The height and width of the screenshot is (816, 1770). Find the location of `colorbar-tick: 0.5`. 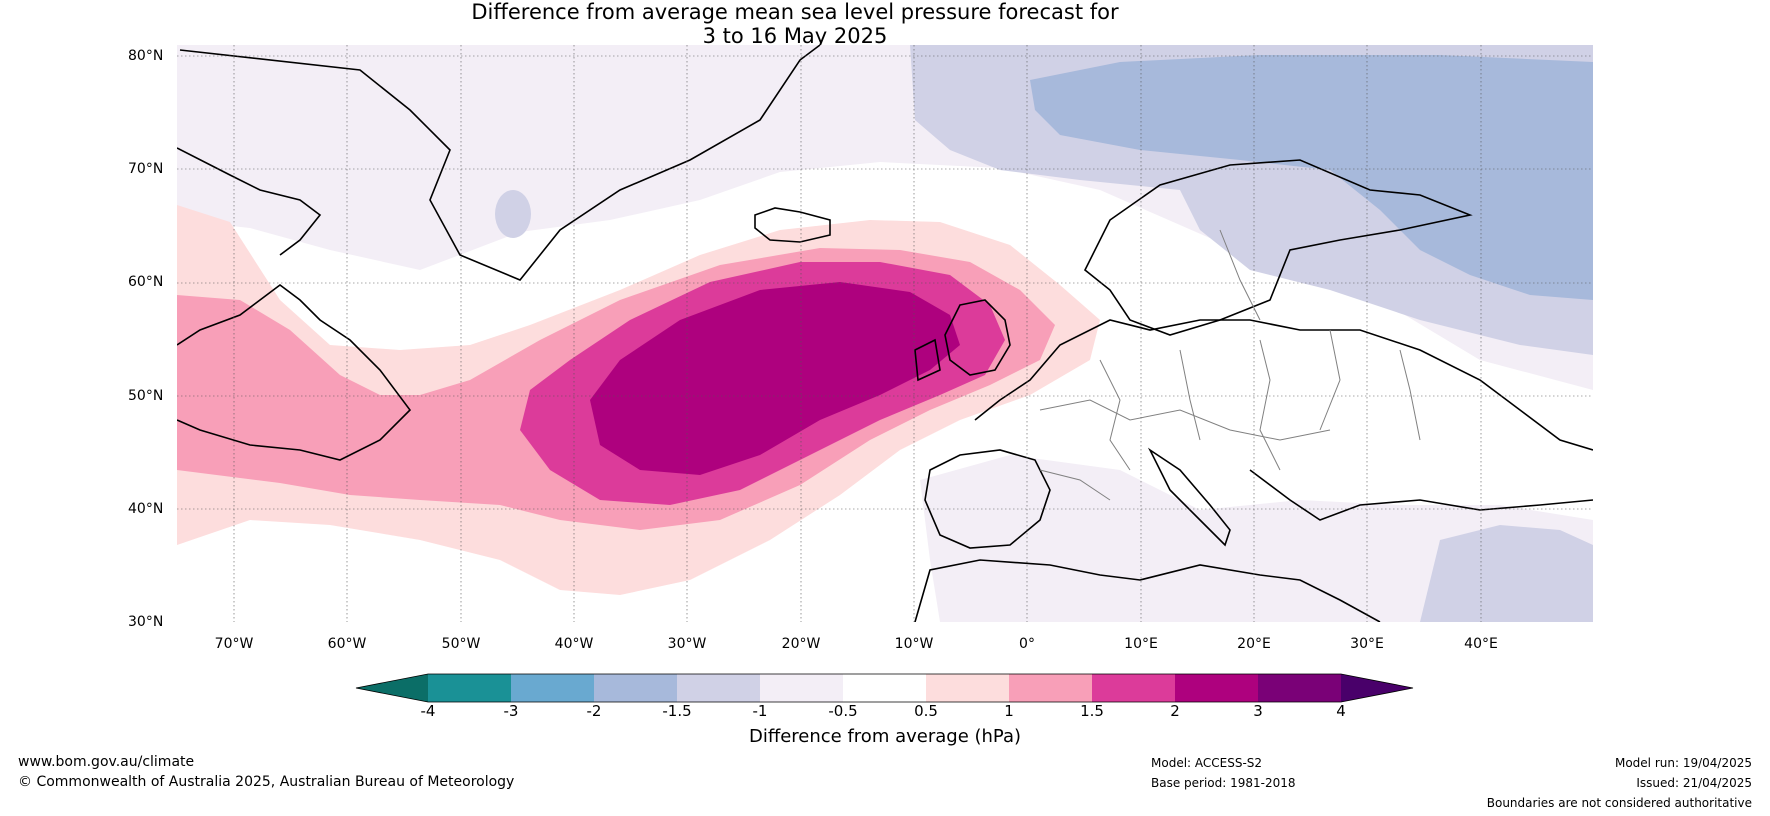

colorbar-tick: 0.5 is located at coordinates (926, 711).